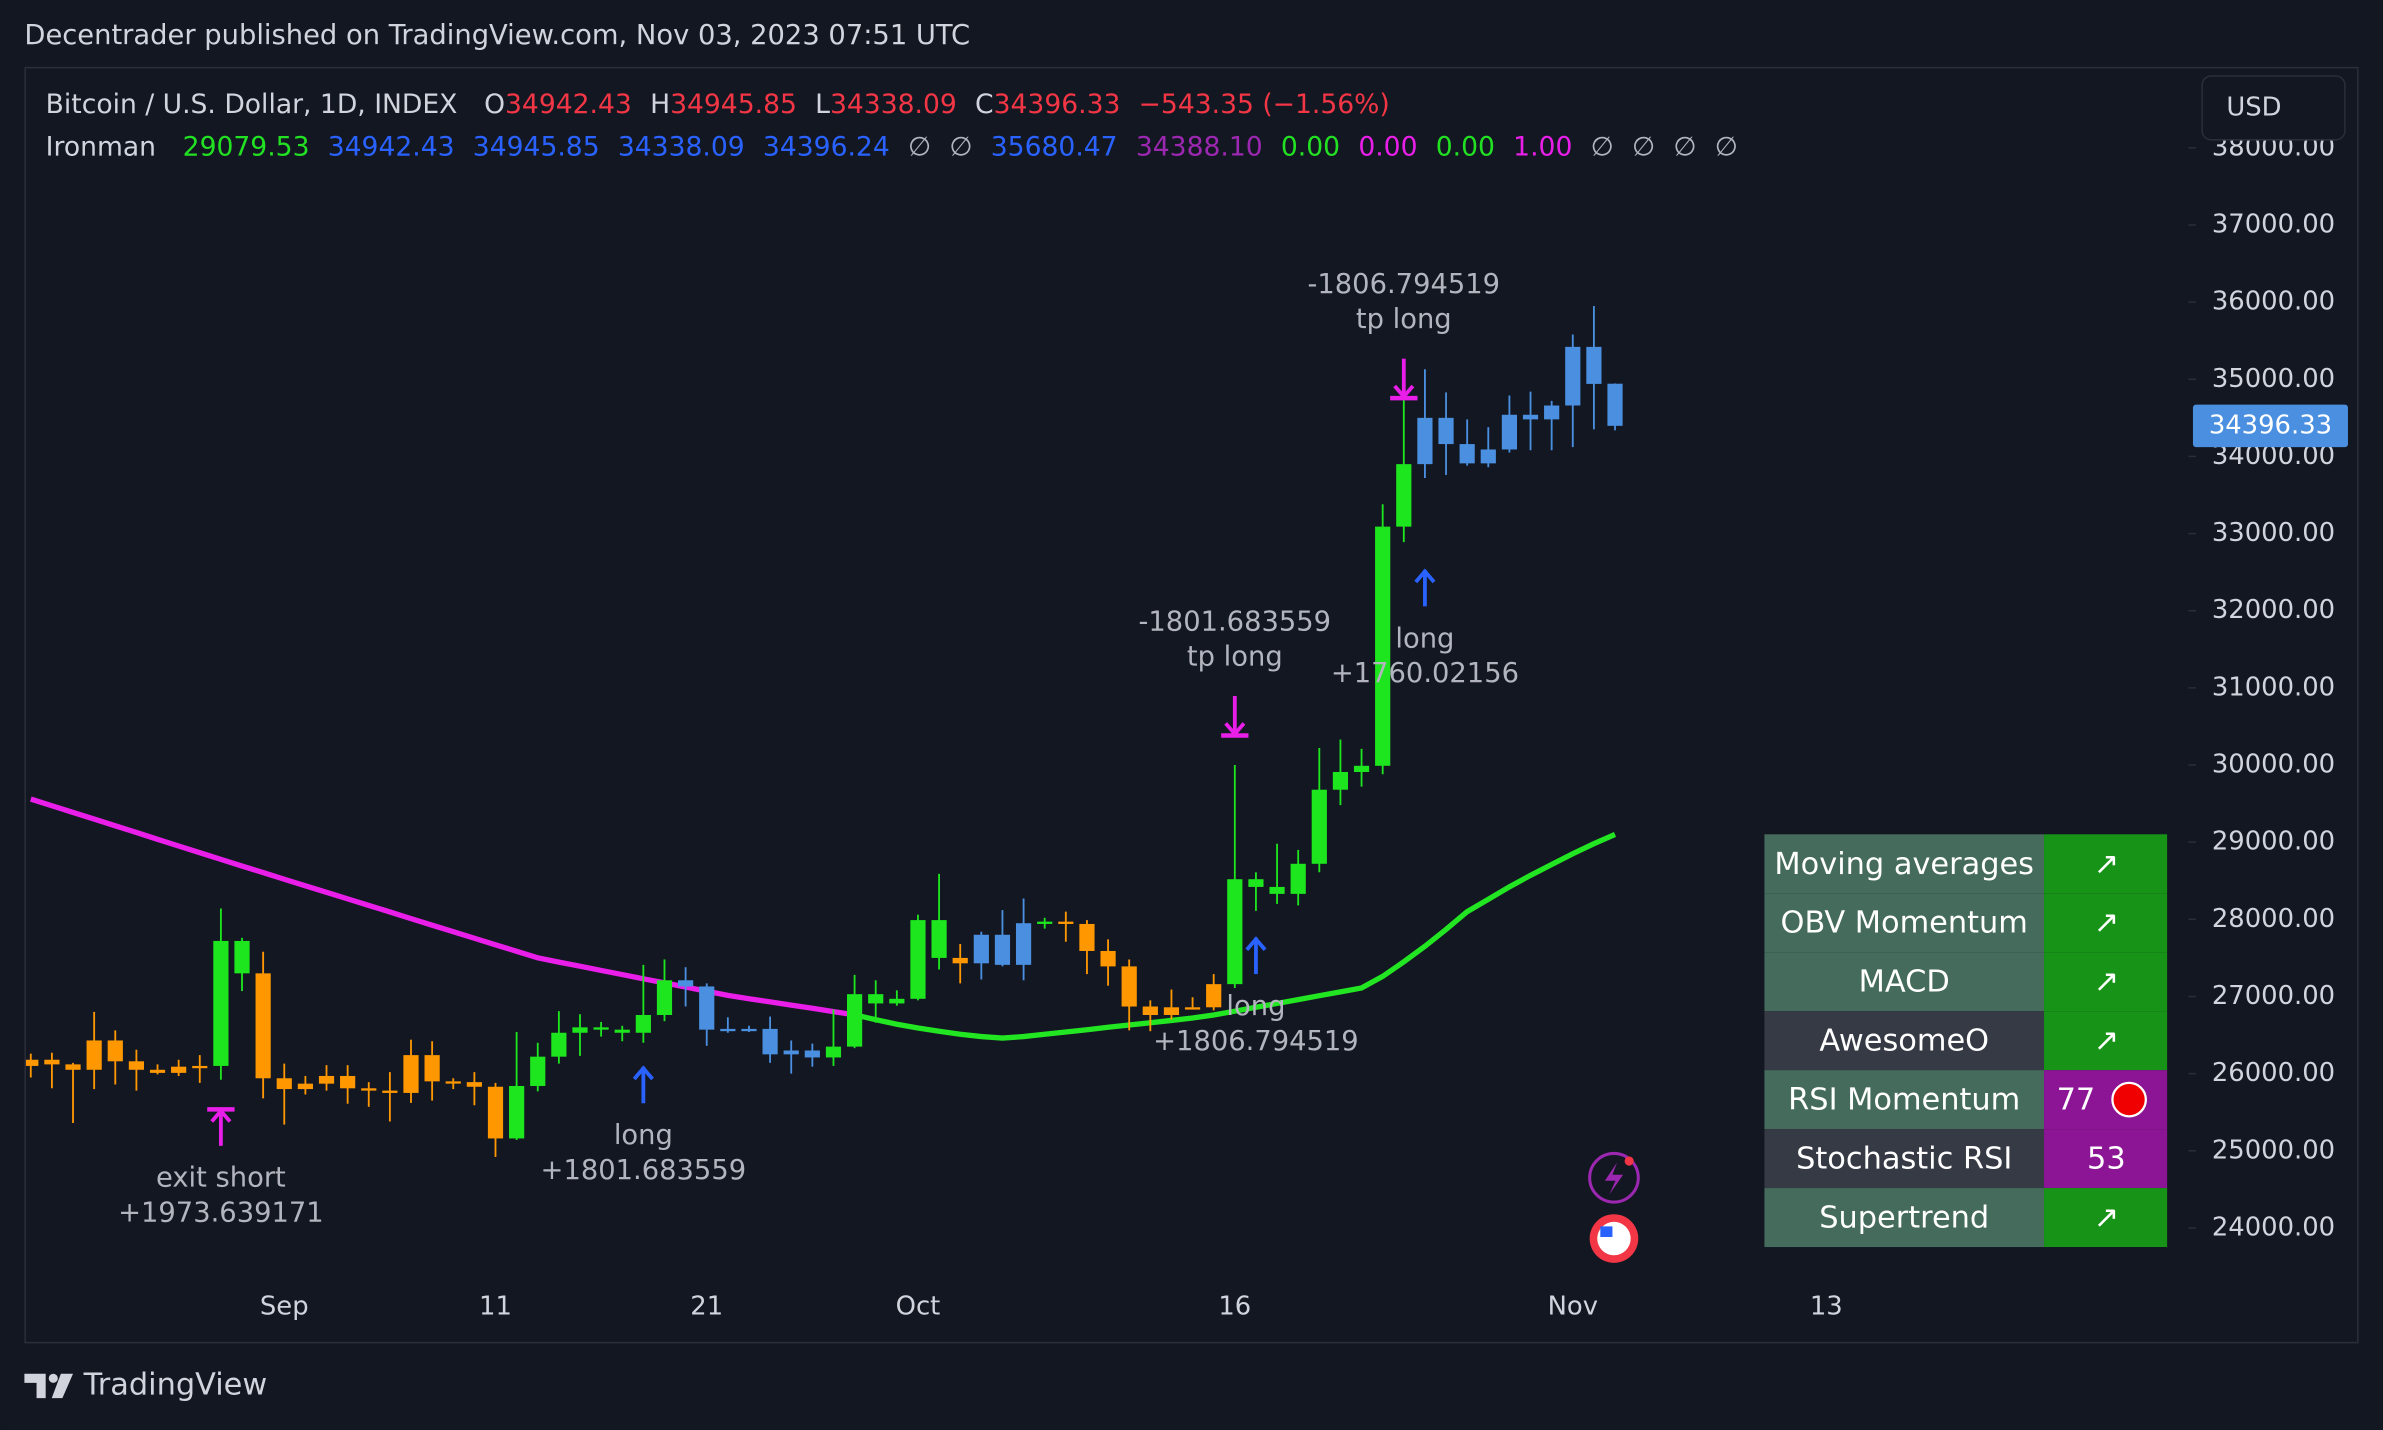  I want to click on ohlc-key: L, so click(822, 103).